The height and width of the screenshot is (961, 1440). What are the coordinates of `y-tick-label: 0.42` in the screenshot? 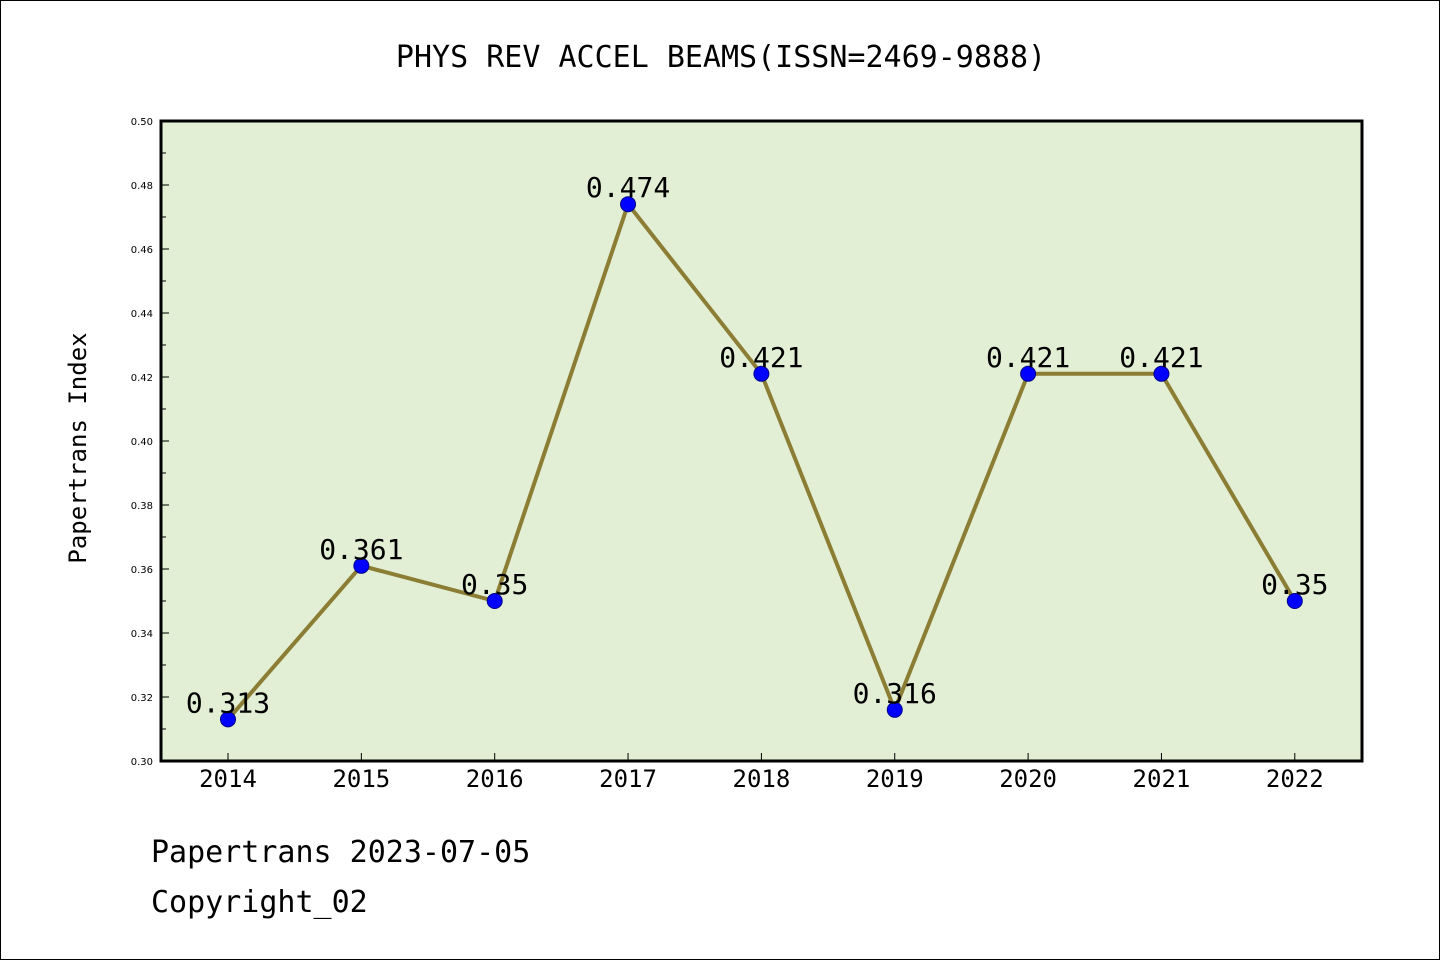 It's located at (142, 378).